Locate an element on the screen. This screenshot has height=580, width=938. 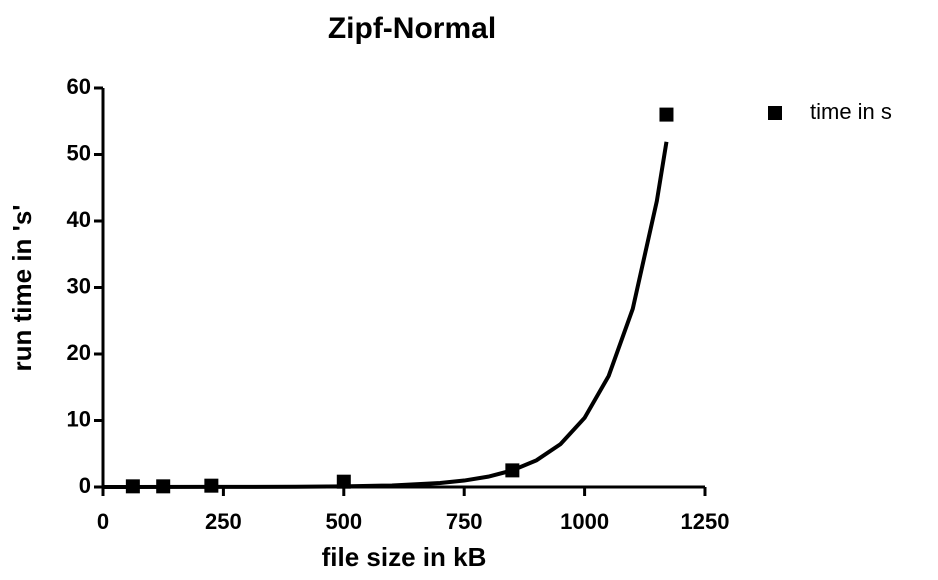
chart-title: Zipf-Normal is located at coordinates (412, 28).